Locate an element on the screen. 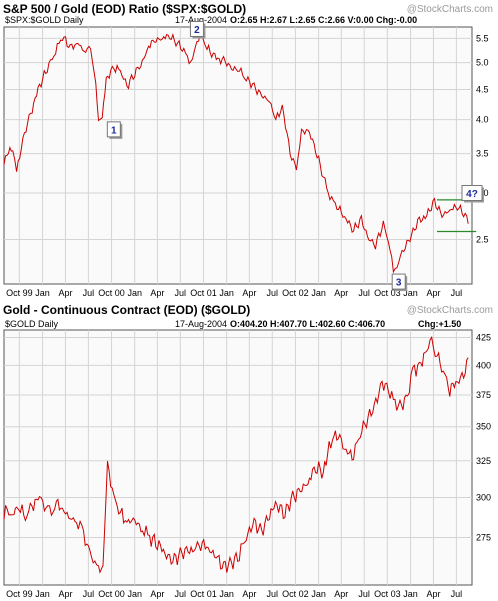  annotation-label: 3 is located at coordinates (399, 283).